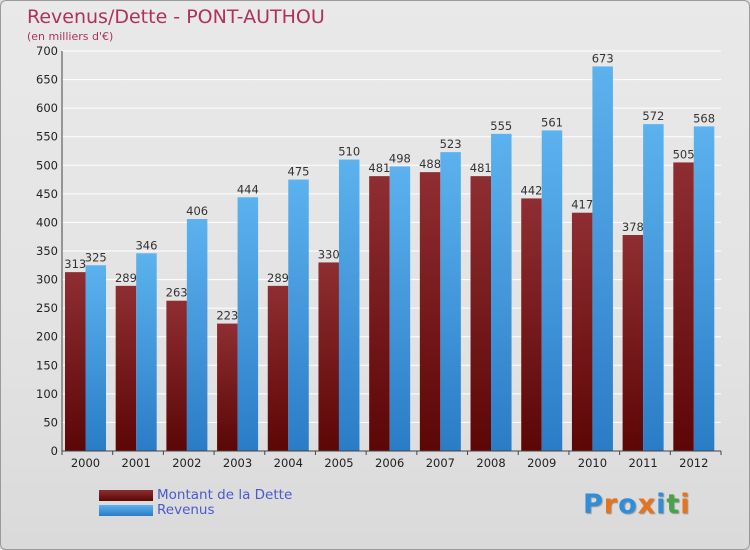  Describe the element at coordinates (400, 158) in the screenshot. I see `data-label-revenus: 498` at that location.